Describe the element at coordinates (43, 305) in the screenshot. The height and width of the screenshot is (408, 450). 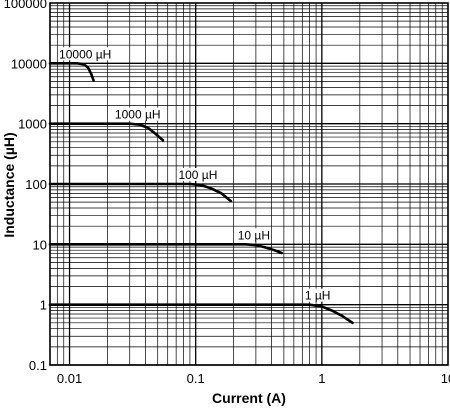
I see `y-tick-label: 1` at that location.